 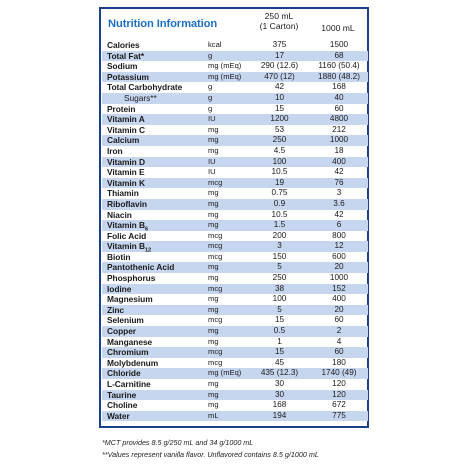 What do you see at coordinates (339, 66) in the screenshot?
I see `value-1000ml: 1160 (50.4)` at bounding box center [339, 66].